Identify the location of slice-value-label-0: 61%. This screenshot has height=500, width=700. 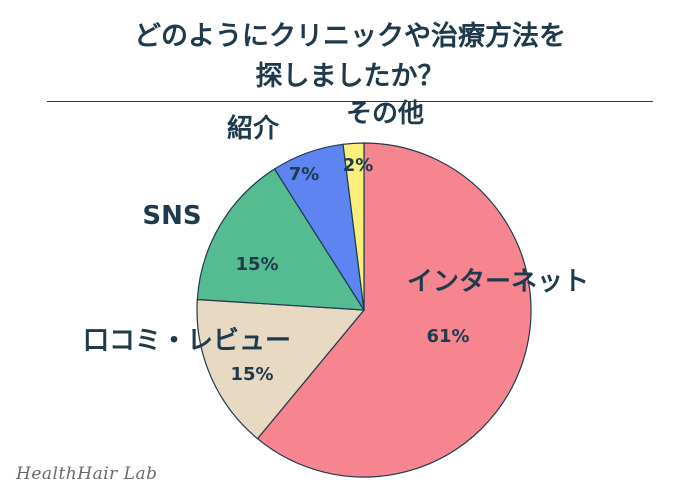
(447, 336).